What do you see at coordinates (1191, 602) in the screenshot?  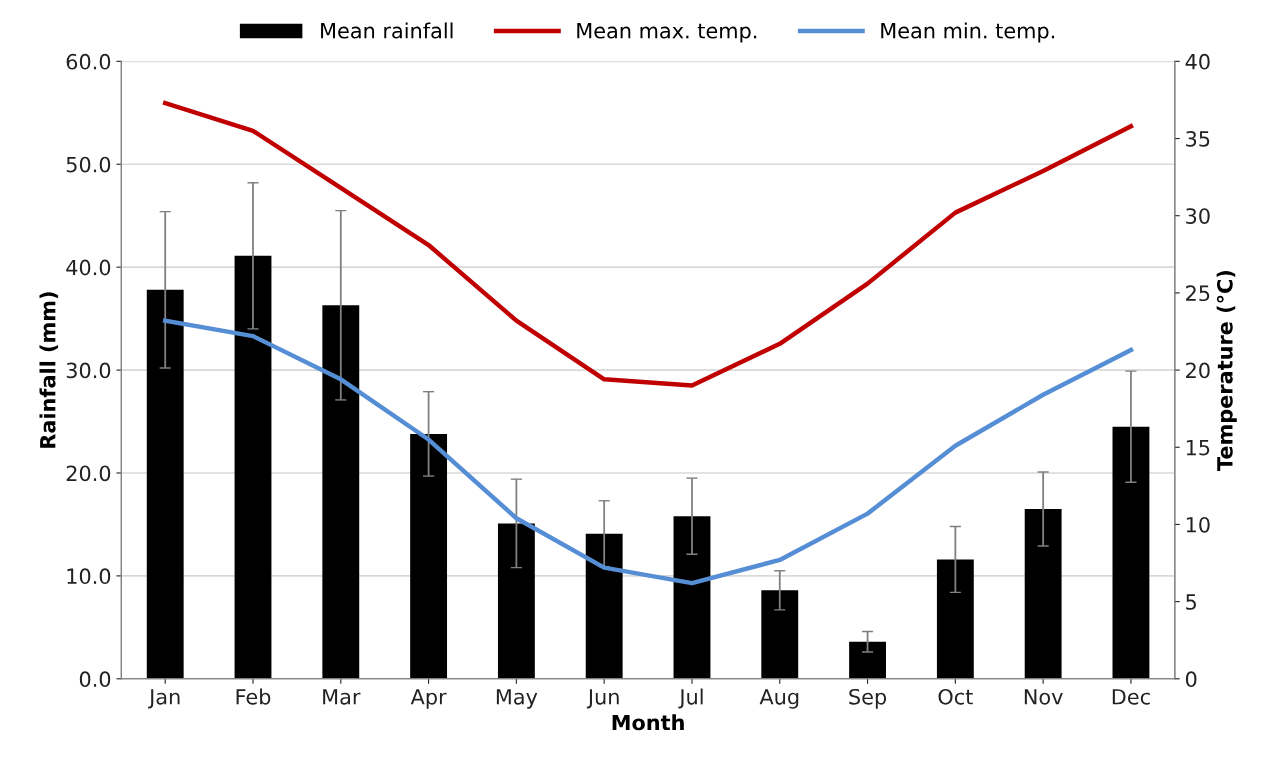 I see `y2-tick-label: 5` at bounding box center [1191, 602].